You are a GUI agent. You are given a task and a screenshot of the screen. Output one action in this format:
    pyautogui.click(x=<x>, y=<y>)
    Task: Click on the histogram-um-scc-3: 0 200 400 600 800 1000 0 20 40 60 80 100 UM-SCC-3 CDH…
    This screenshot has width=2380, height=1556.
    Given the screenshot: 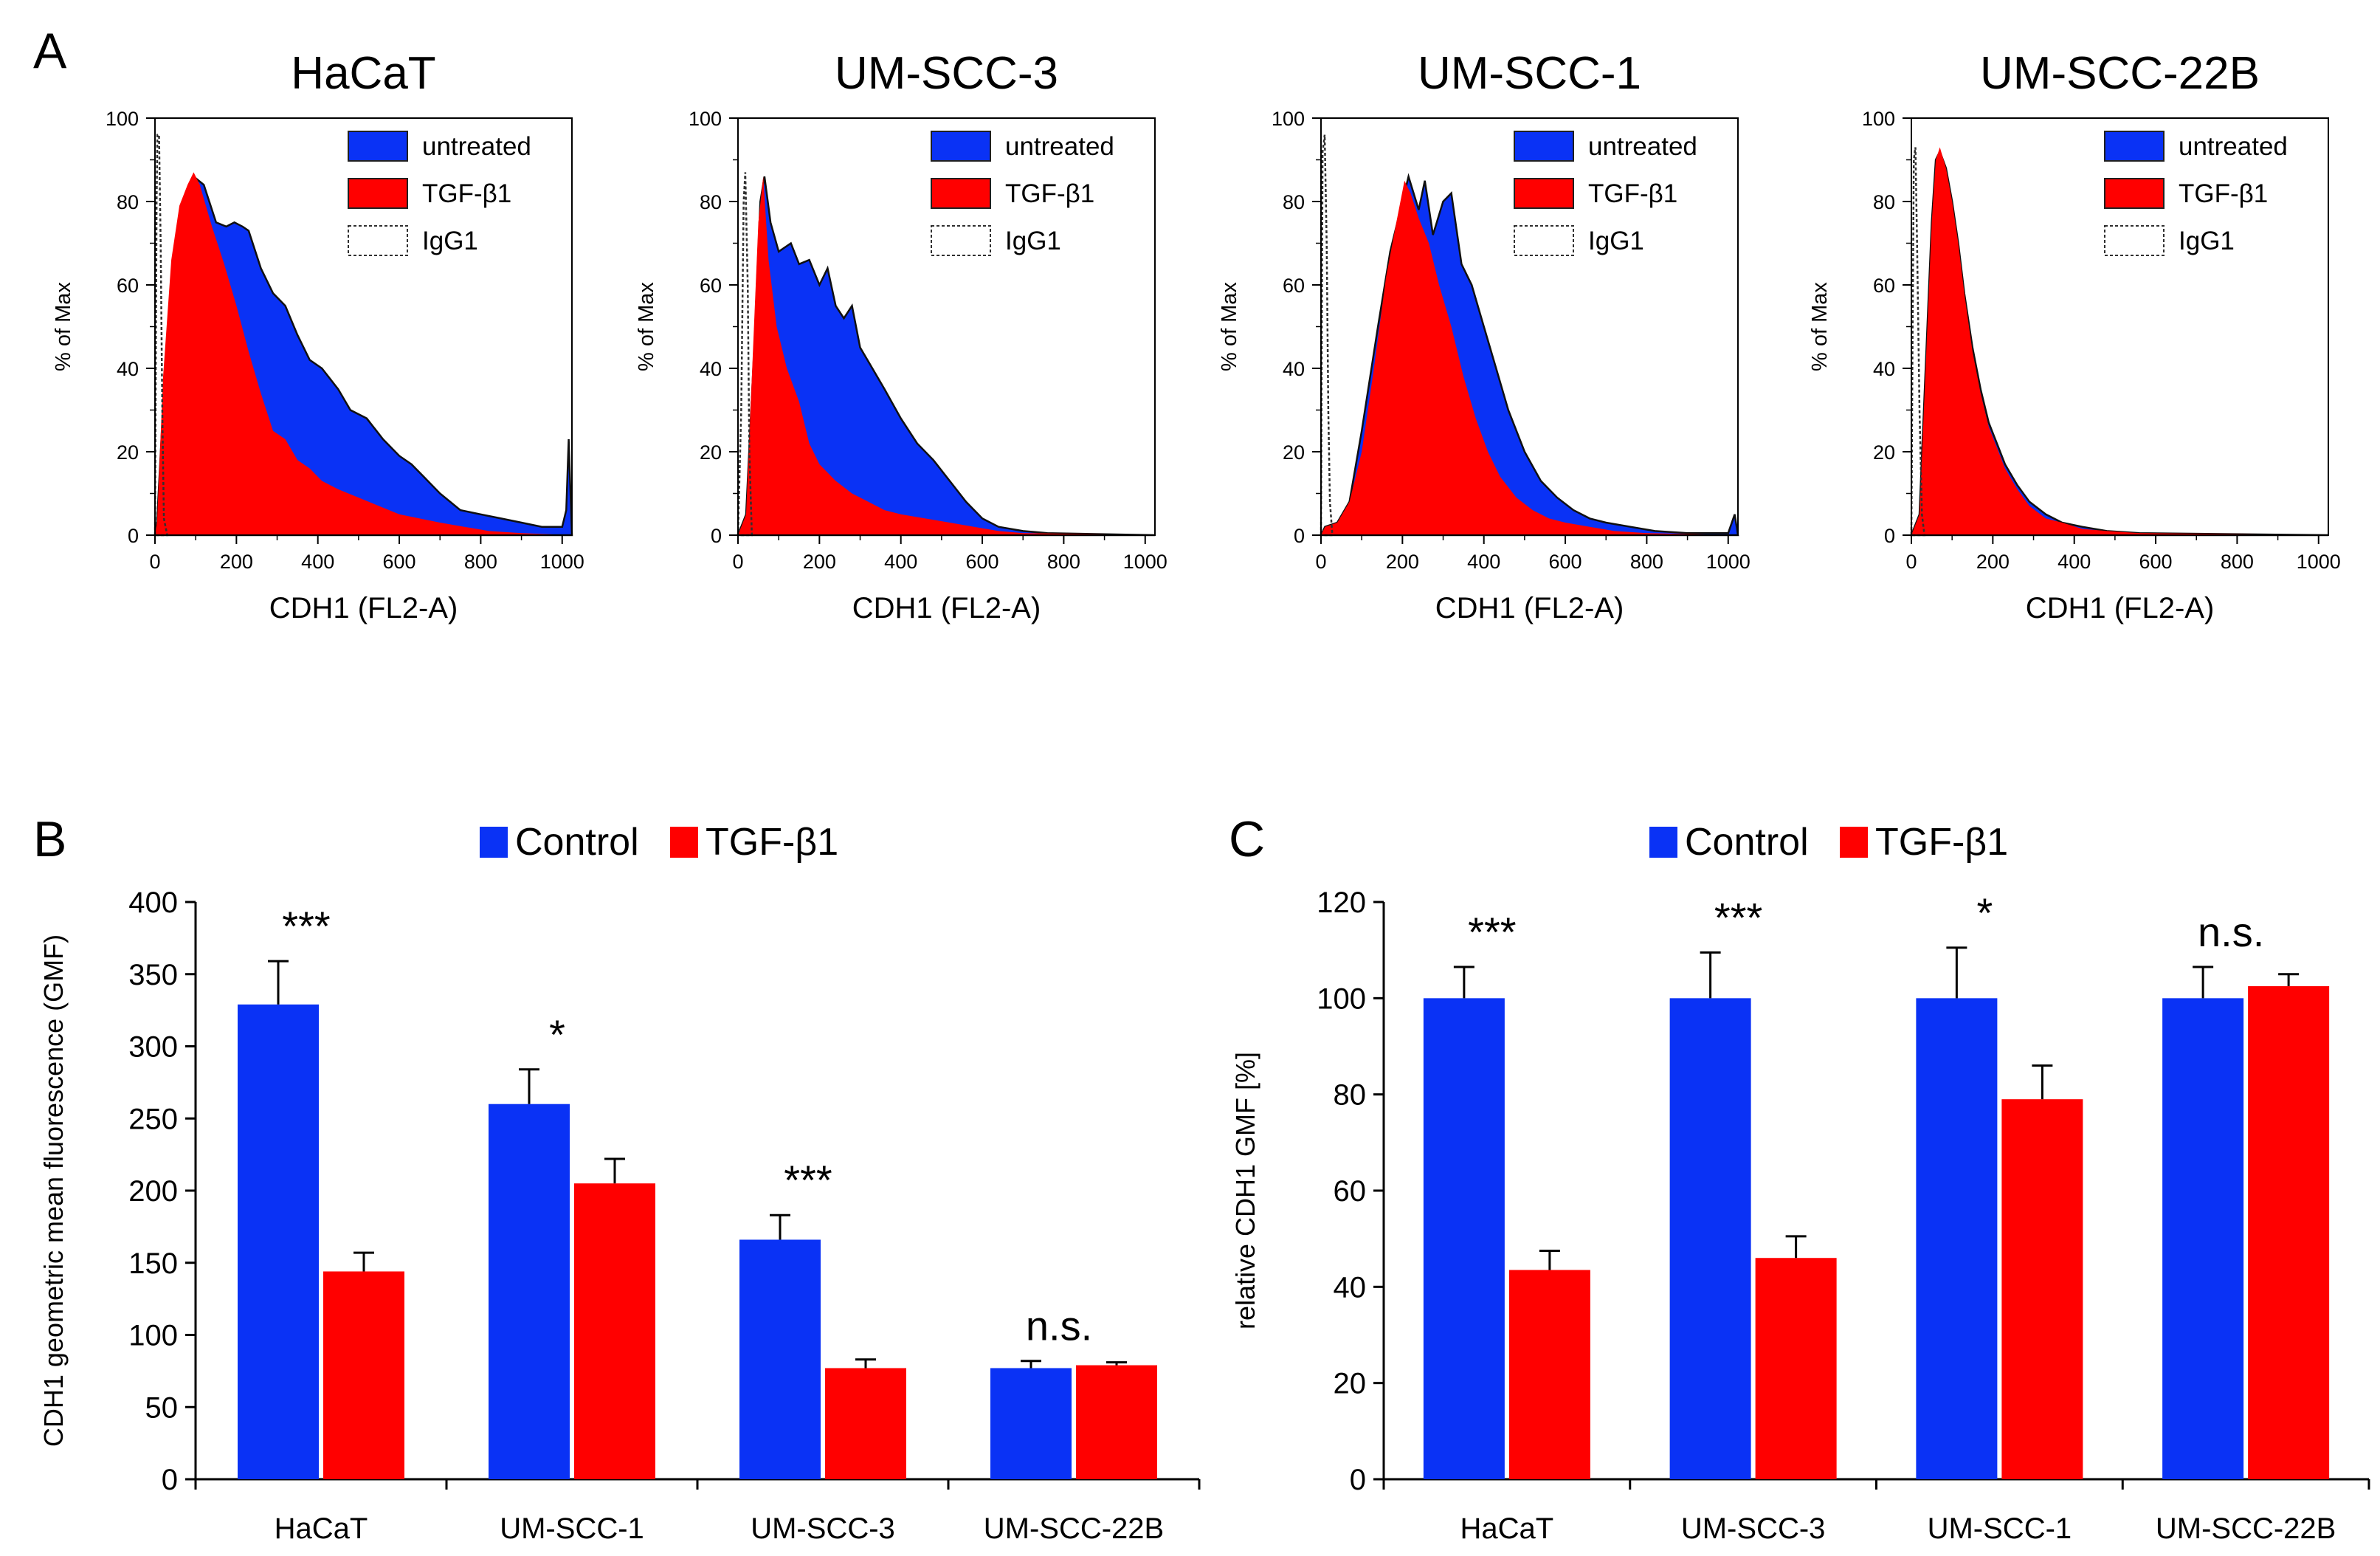 What is the action you would take?
    pyautogui.click(x=901, y=336)
    